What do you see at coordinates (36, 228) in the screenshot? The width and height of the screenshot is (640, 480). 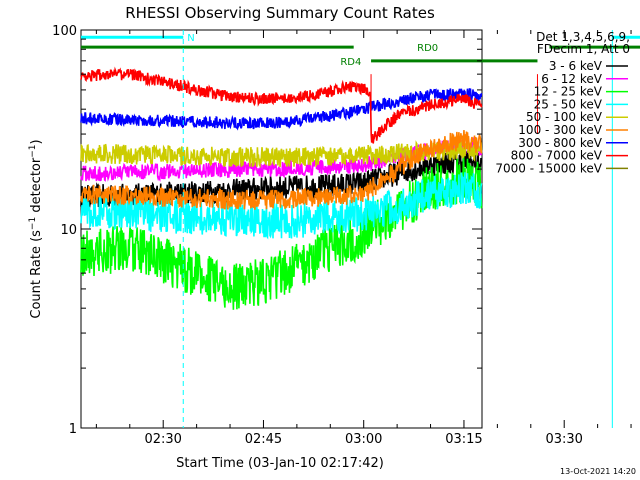 I see `y-axis-label: Count Rate (s−1 detector−1)` at bounding box center [36, 228].